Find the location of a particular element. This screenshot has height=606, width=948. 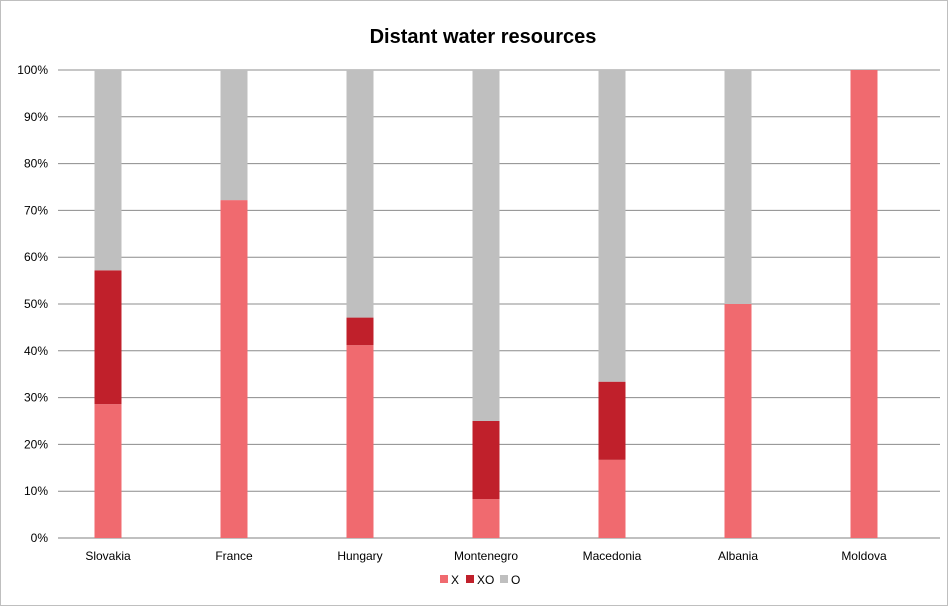

bar-segment-hungary-x is located at coordinates (360, 441).